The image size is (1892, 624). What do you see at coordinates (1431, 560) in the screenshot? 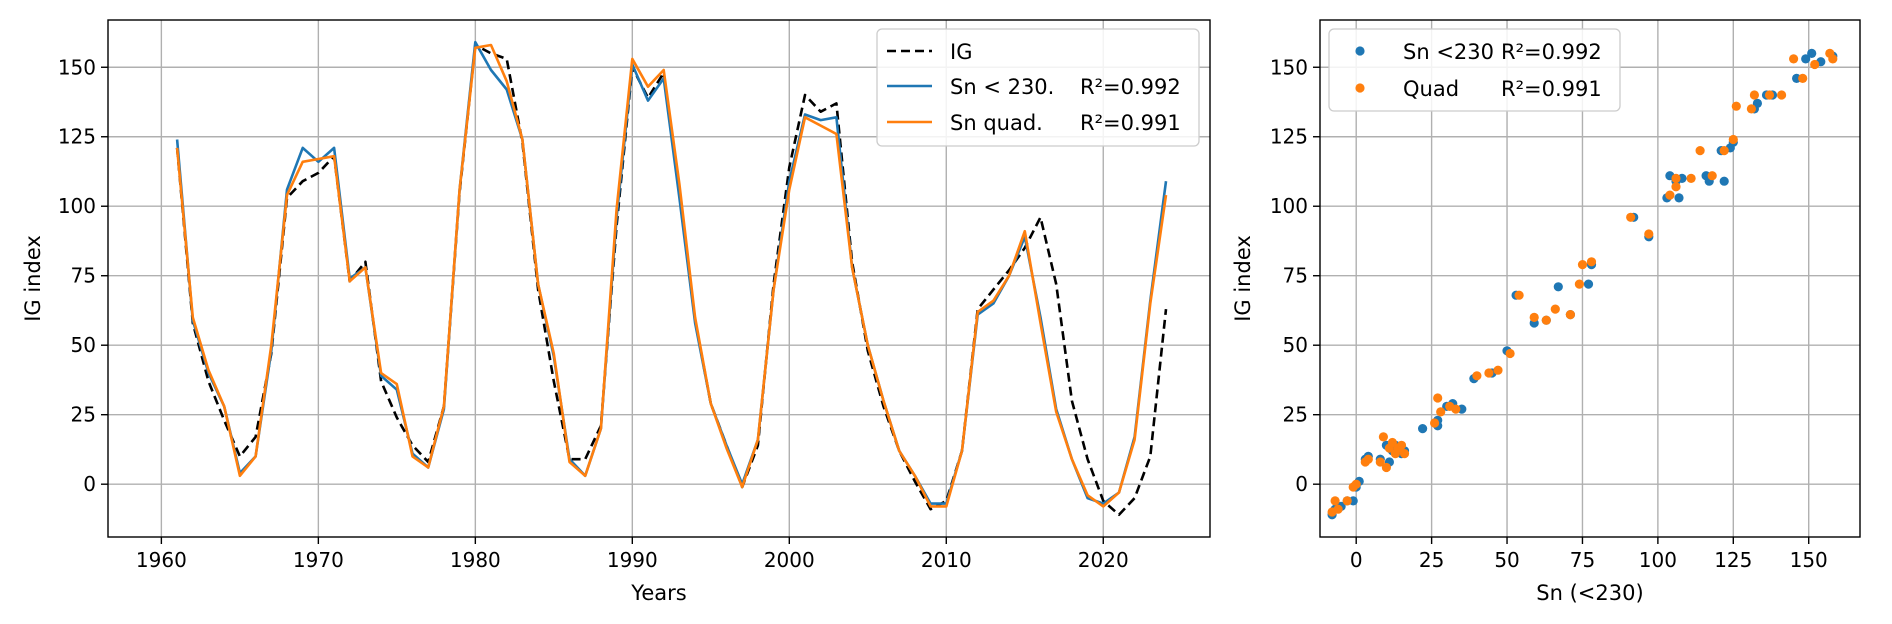
I see `x-tick-label: 25` at bounding box center [1431, 560].